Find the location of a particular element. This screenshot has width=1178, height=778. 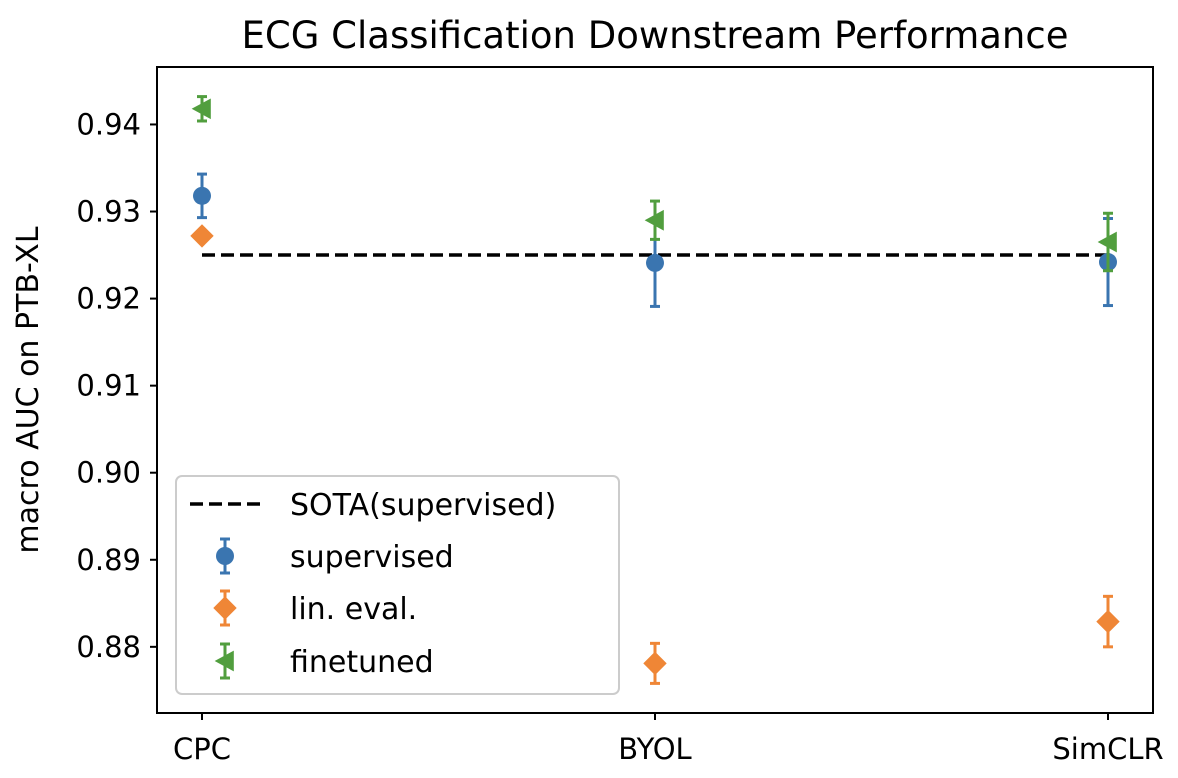

legend-entry-finetuned: finetuned is located at coordinates (324, 661).